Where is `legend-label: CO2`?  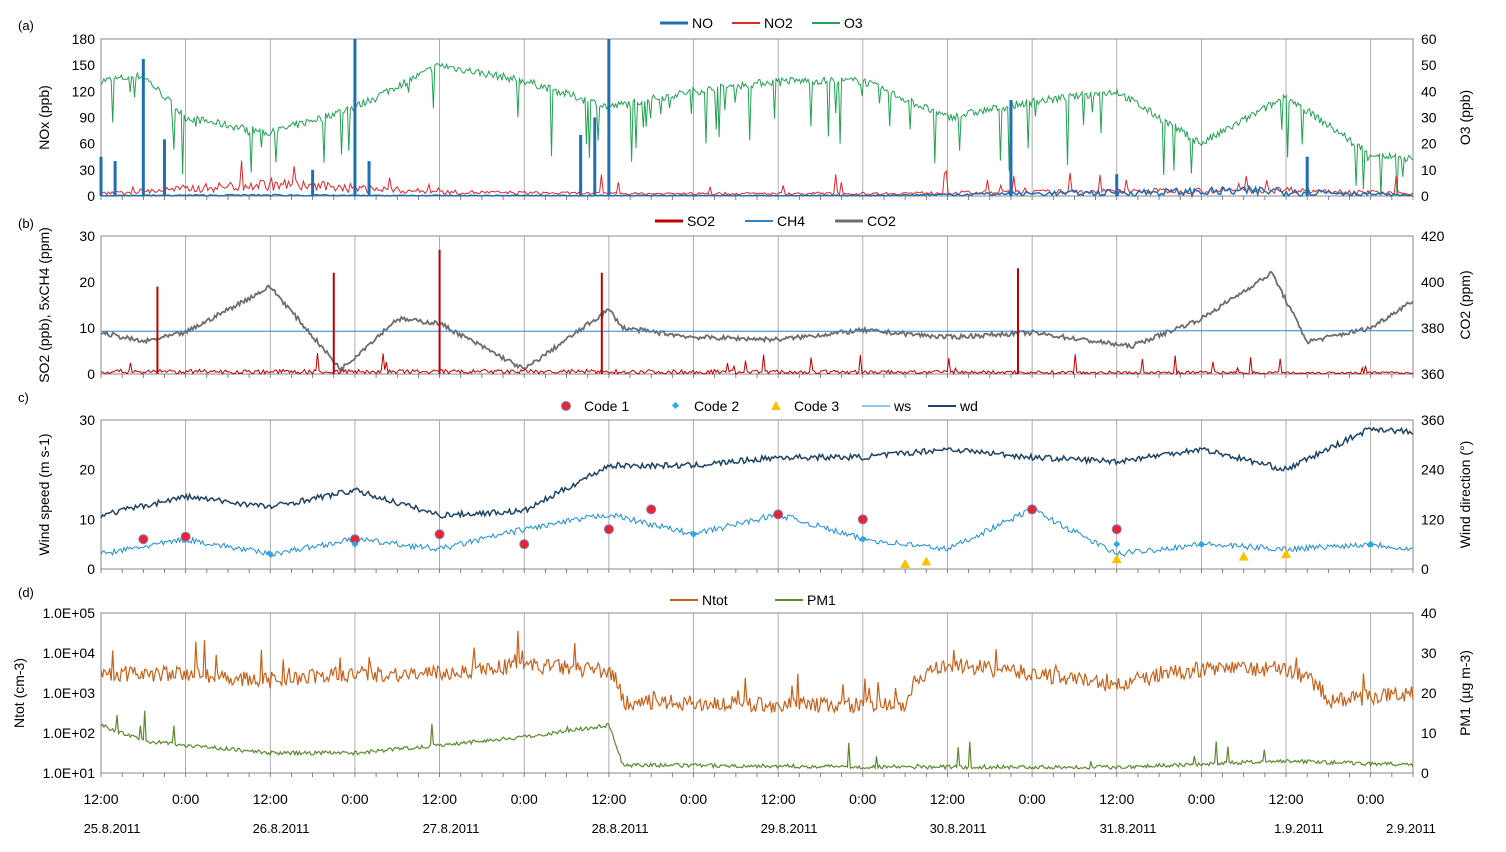
legend-label: CO2 is located at coordinates (881, 221).